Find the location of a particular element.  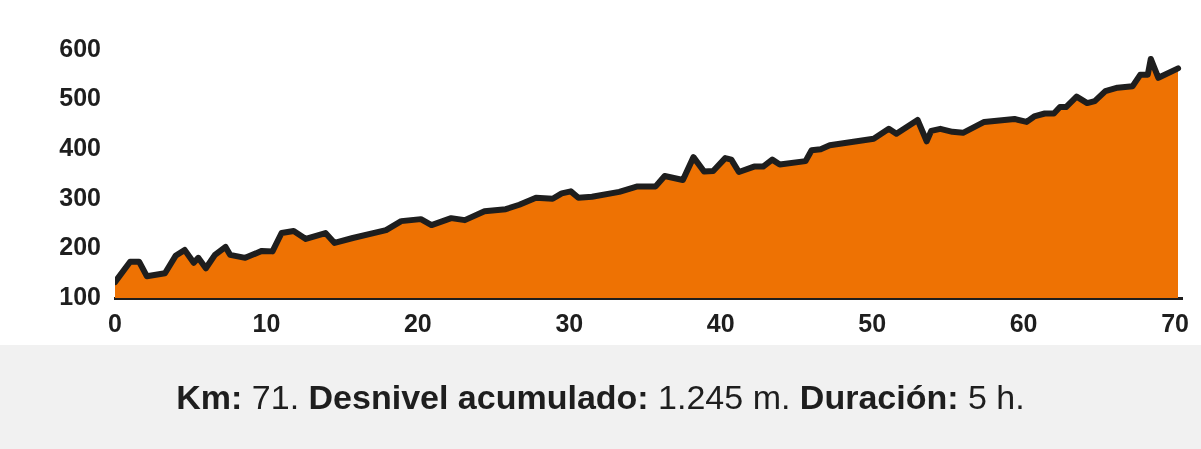

y-tick-label: 400 is located at coordinates (80, 147).